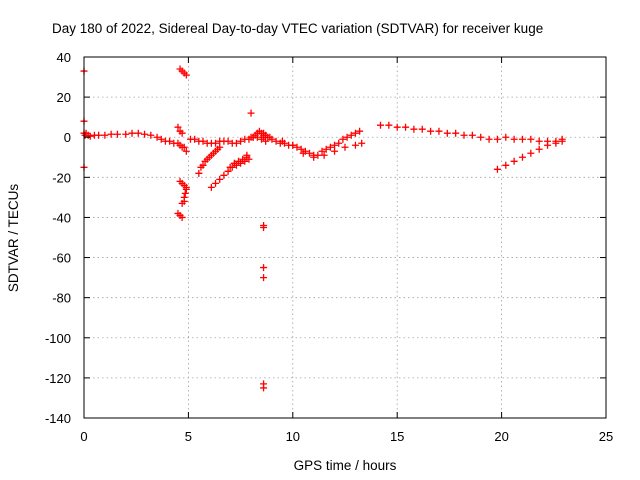 The height and width of the screenshot is (480, 640). What do you see at coordinates (58, 338) in the screenshot?
I see `y-tick-label: -100` at bounding box center [58, 338].